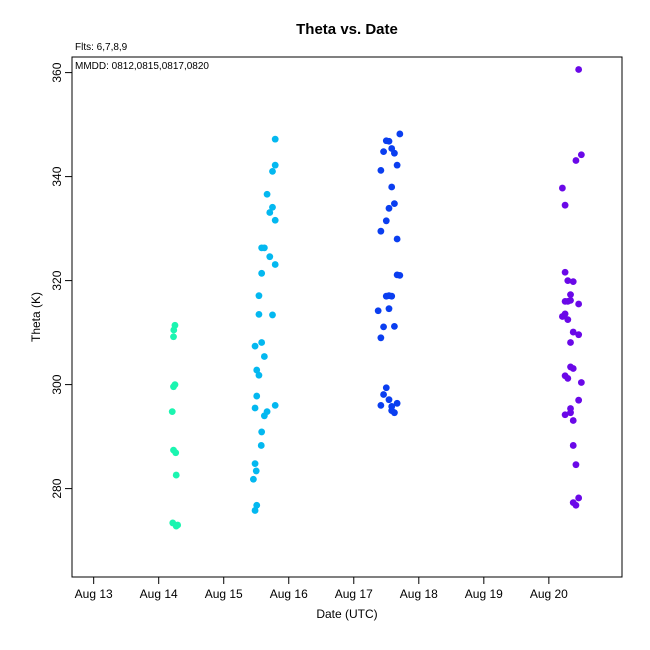 The width and height of the screenshot is (650, 650). I want to click on x-tick-label: Aug 13, so click(94, 594).